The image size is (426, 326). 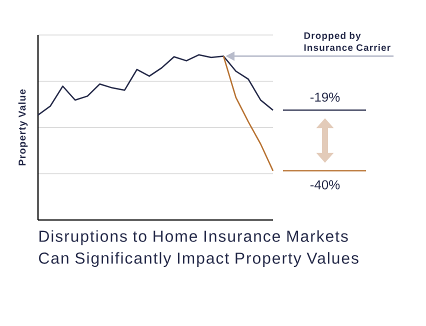 What do you see at coordinates (325, 185) in the screenshot?
I see `text: -40%` at bounding box center [325, 185].